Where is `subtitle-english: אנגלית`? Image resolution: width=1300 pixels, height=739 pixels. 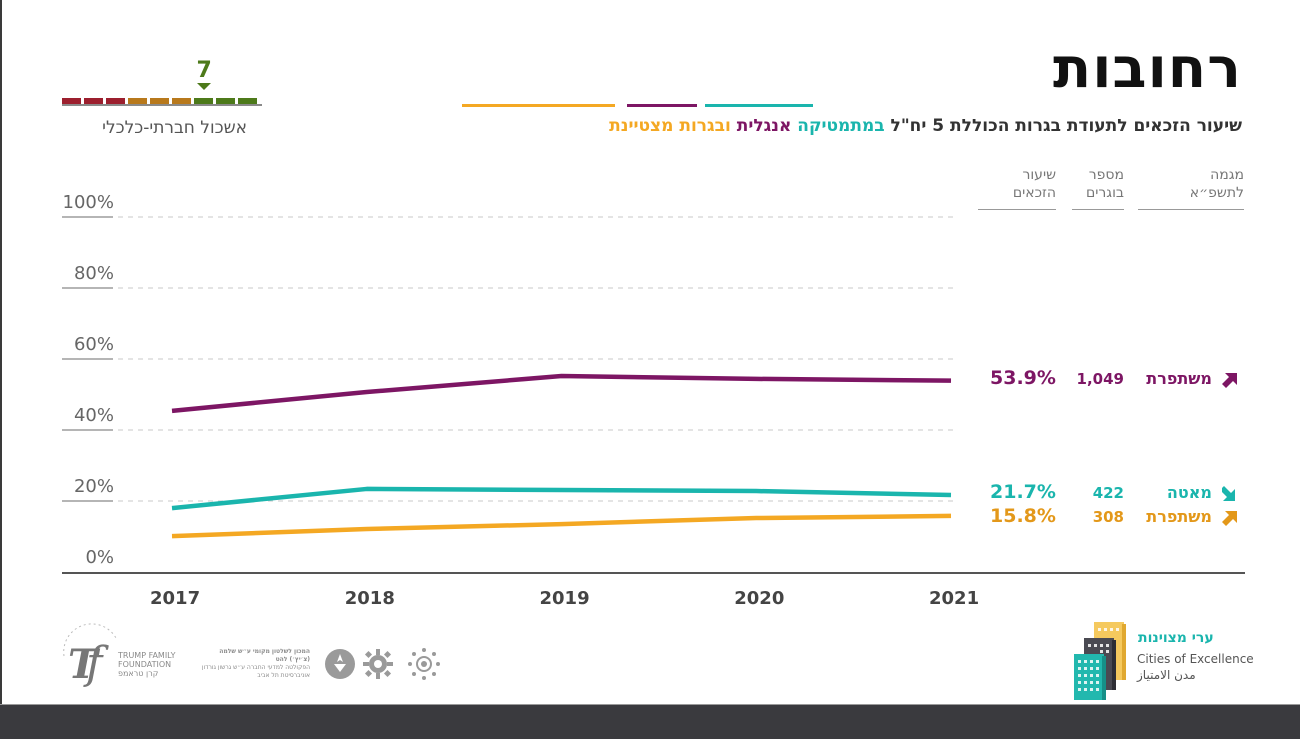 subtitle-english: אנגלית is located at coordinates (764, 126).